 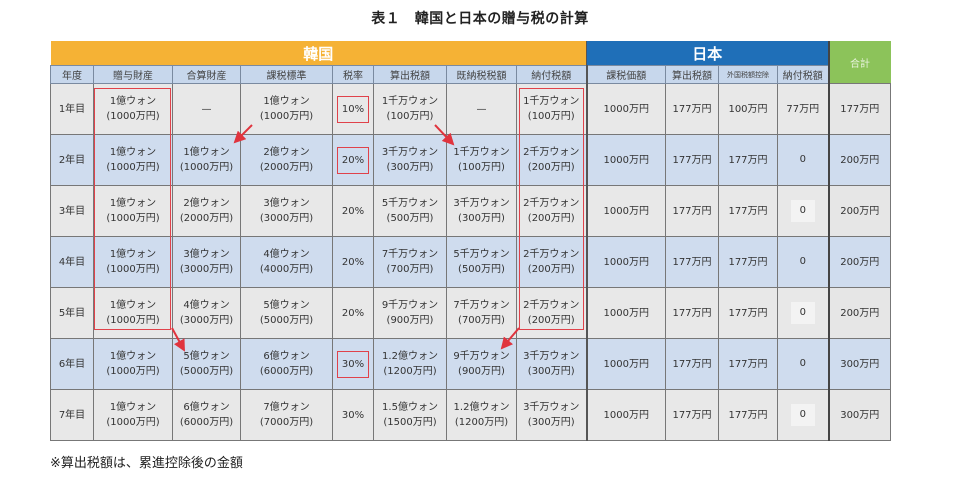 I want to click on rate-highlight: 10%, so click(x=353, y=109).